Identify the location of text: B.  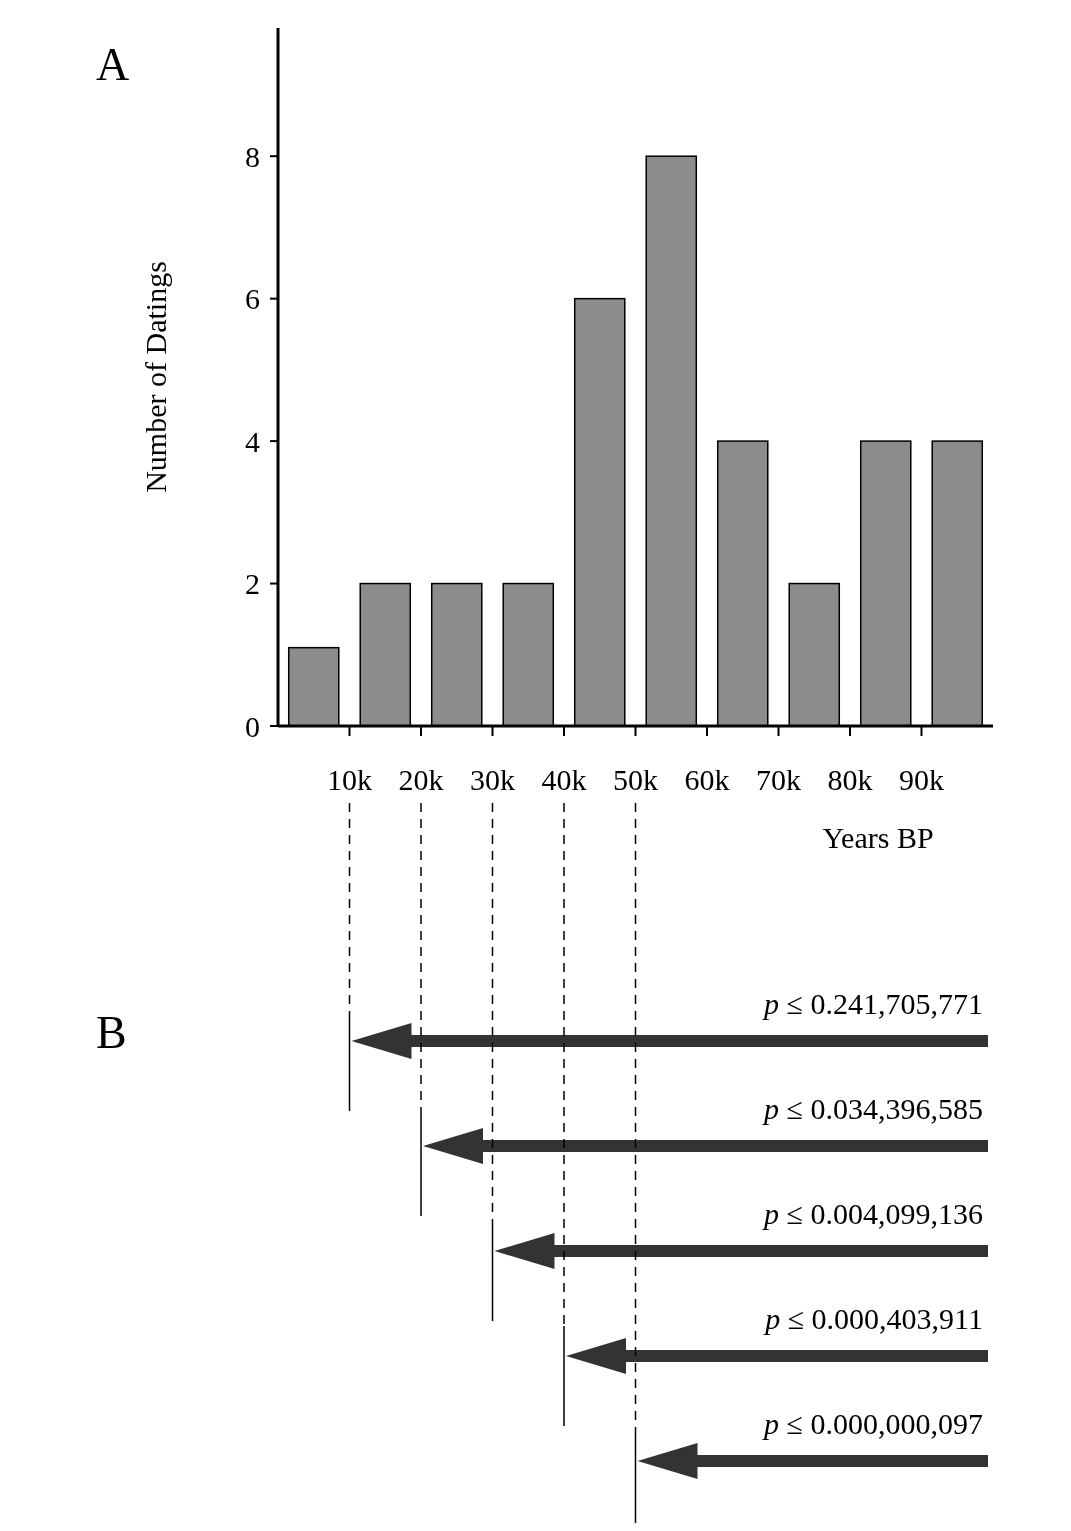
(111, 1032).